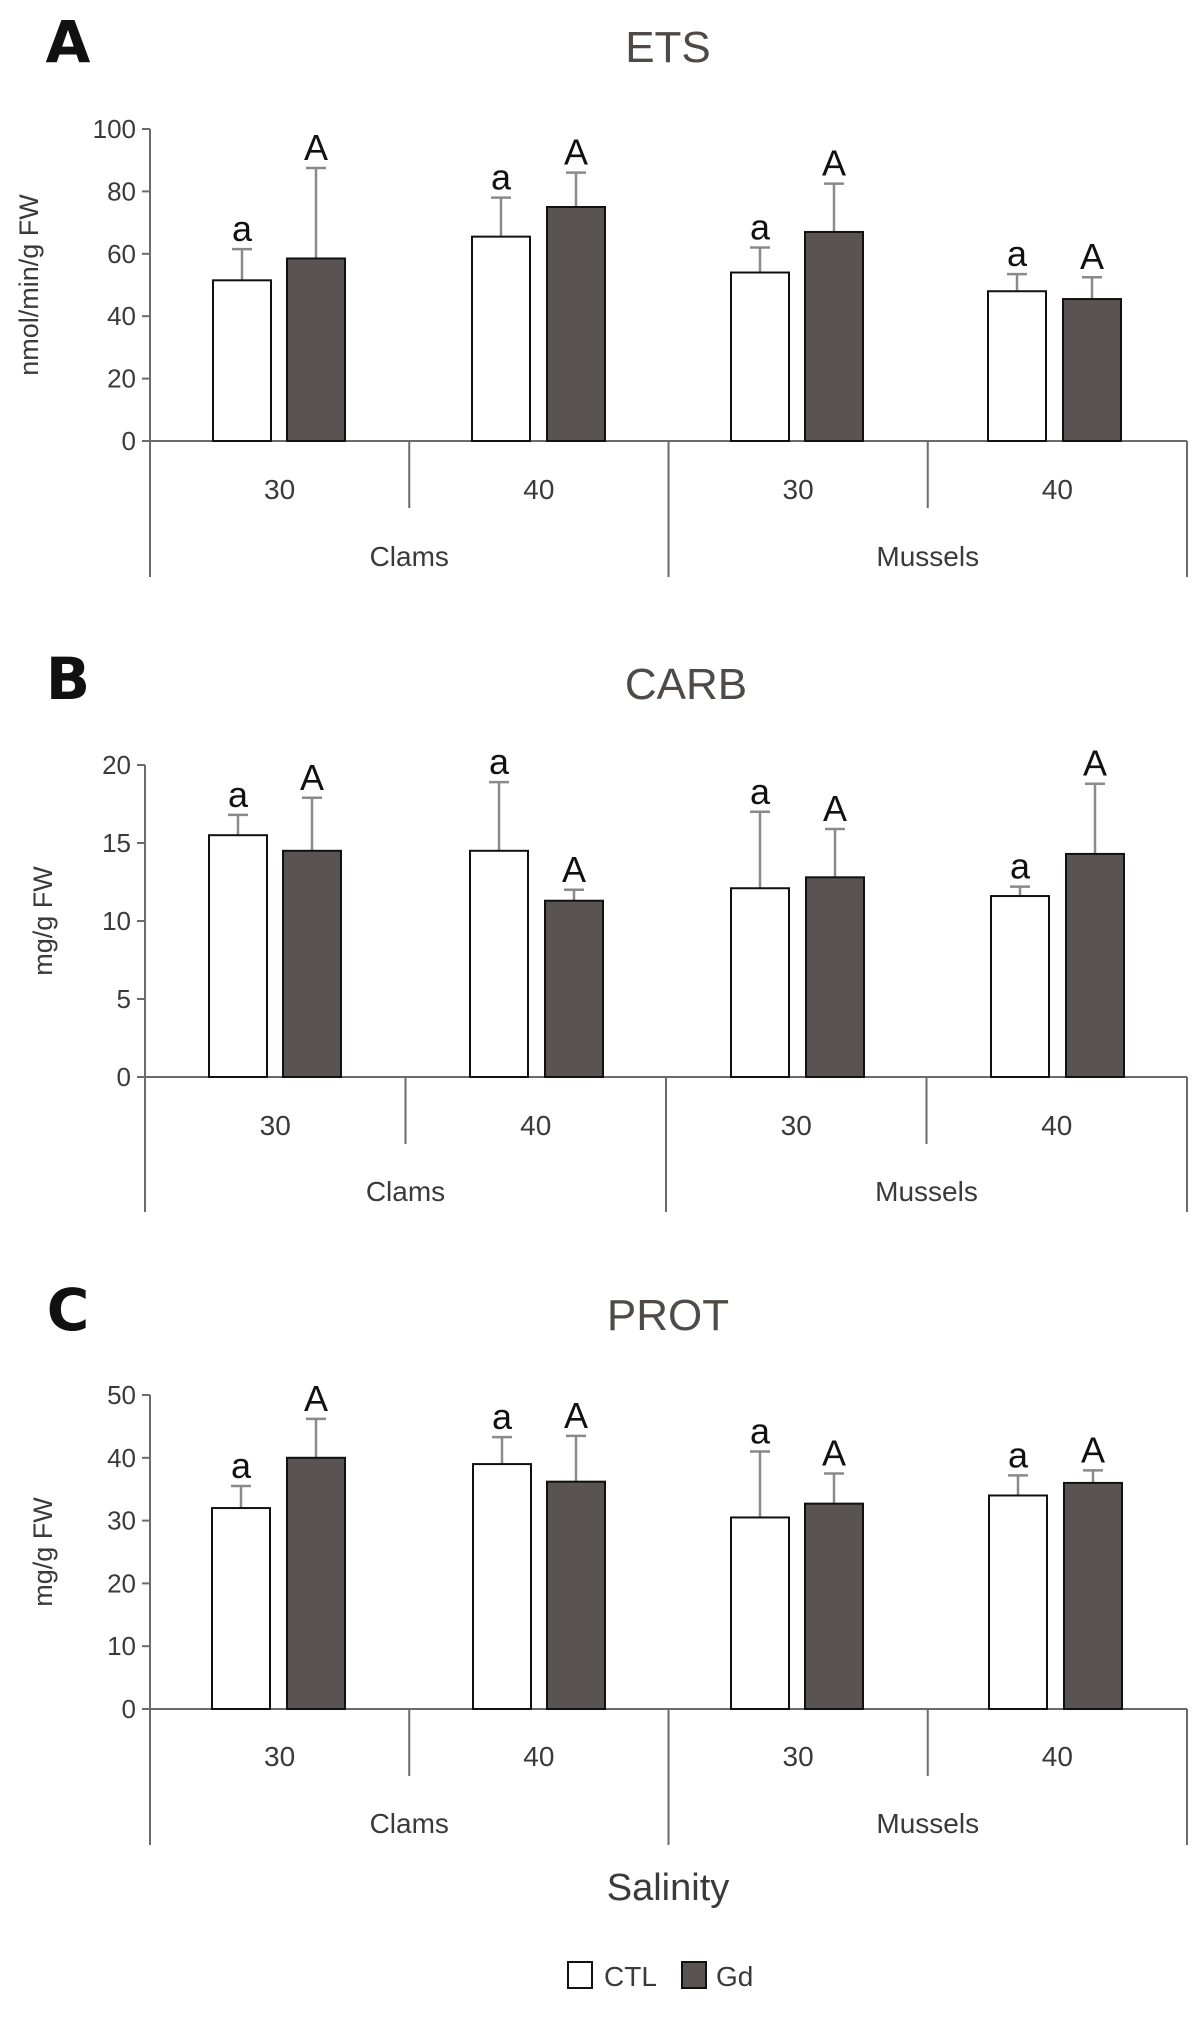 This screenshot has width=1200, height=2017. I want to click on panel-letter: B, so click(68, 679).